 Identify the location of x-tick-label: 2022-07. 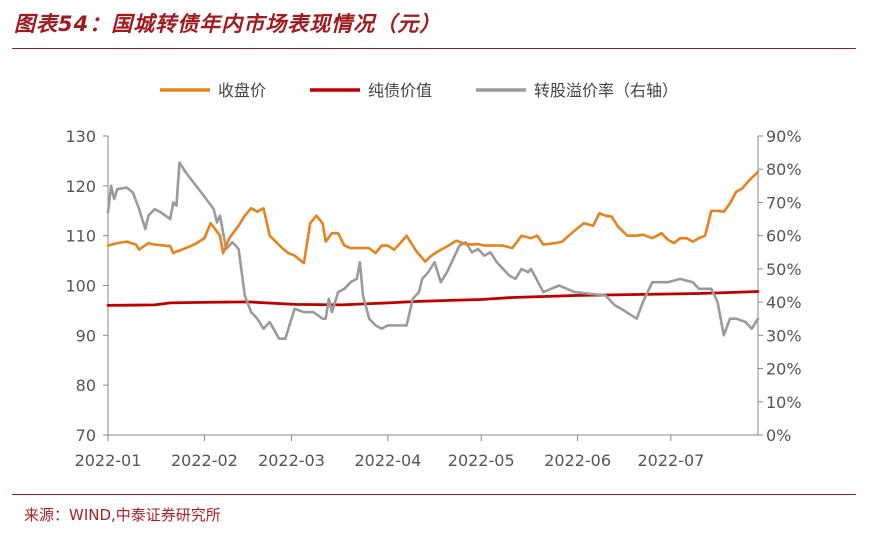
(670, 460).